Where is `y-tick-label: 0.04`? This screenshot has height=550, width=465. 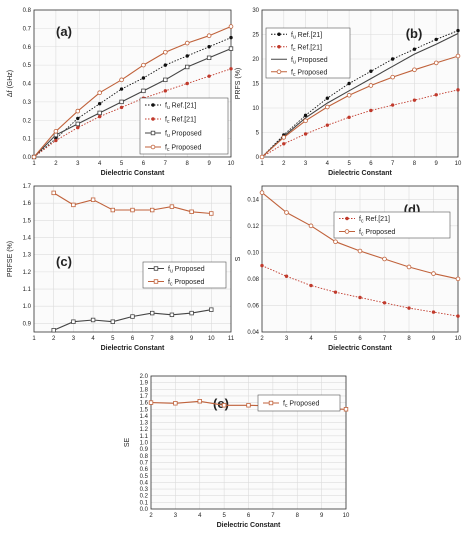 y-tick-label: 0.04 is located at coordinates (253, 333).